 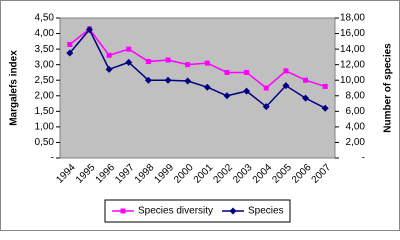 I want to click on y2-tick-label: 16,00, so click(x=352, y=33).